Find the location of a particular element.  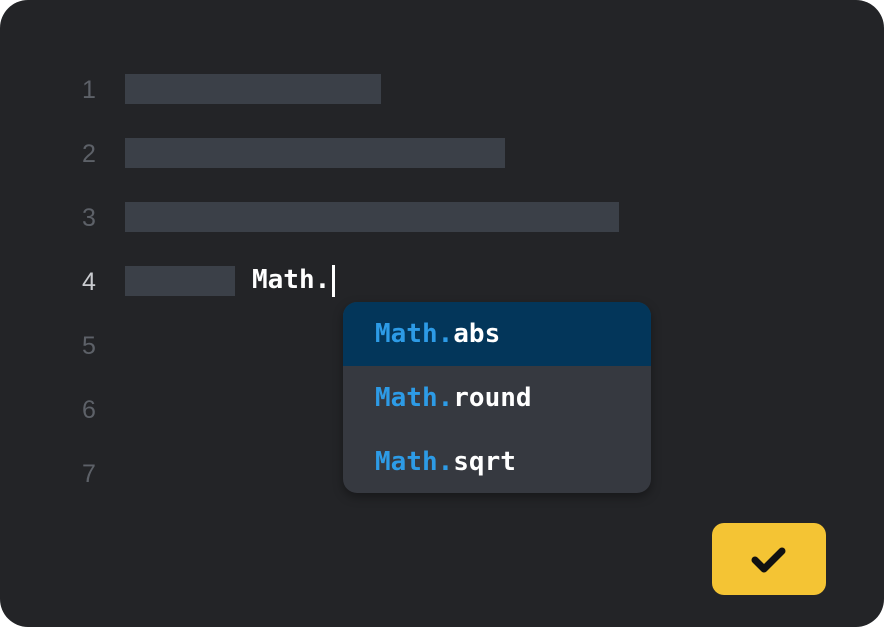

autocomplete-item-sqrt: Math. sqrt is located at coordinates (497, 461).